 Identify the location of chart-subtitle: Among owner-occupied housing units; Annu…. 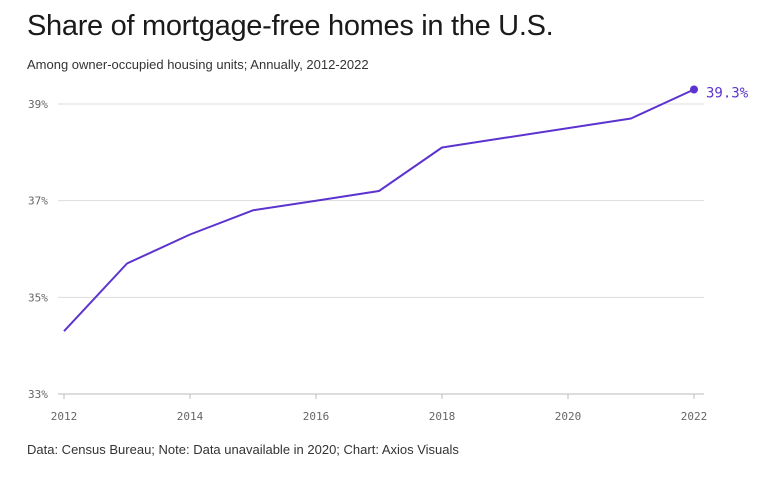
(198, 64).